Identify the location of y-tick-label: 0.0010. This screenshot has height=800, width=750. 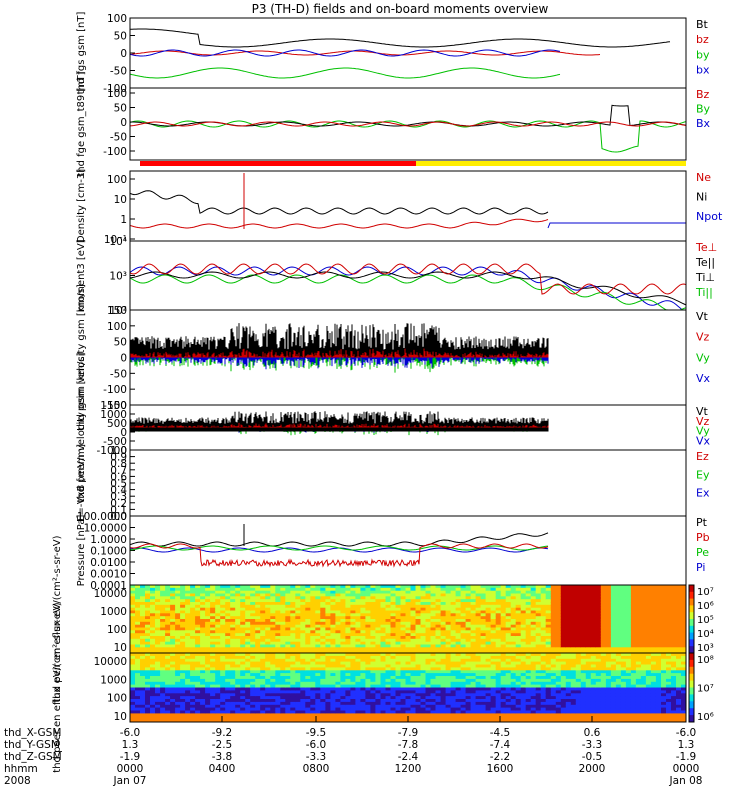
(108, 575).